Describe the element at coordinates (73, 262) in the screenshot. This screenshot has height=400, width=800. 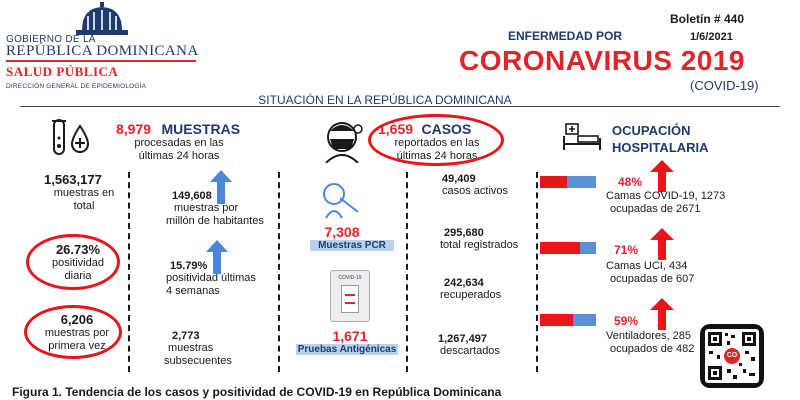
I see `daily-positivity-highlight` at that location.